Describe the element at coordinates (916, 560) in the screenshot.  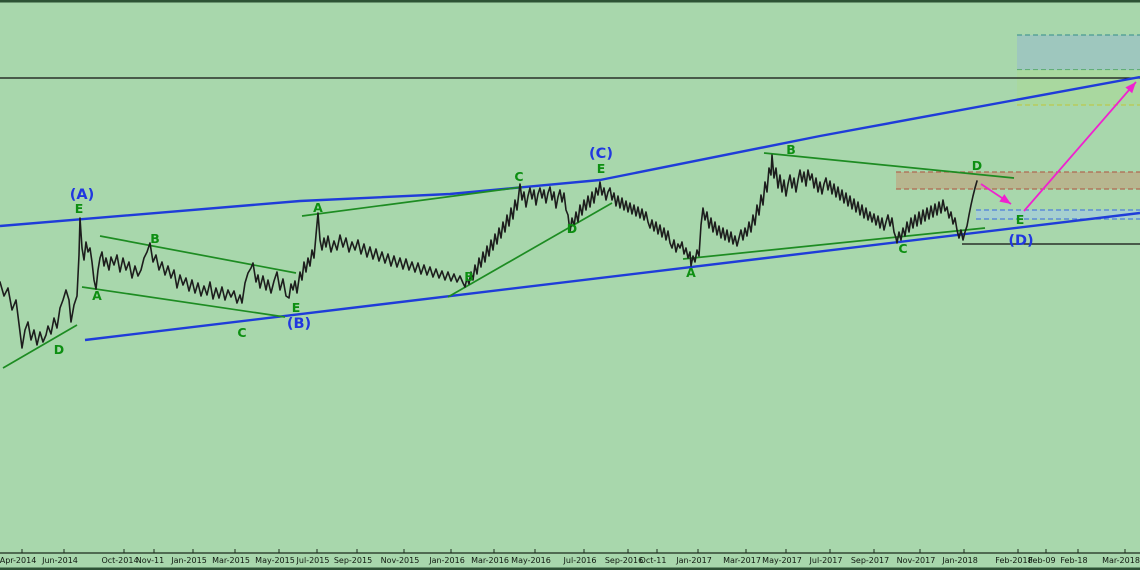
I see `x-axis-label-21: Nov-2017` at that location.